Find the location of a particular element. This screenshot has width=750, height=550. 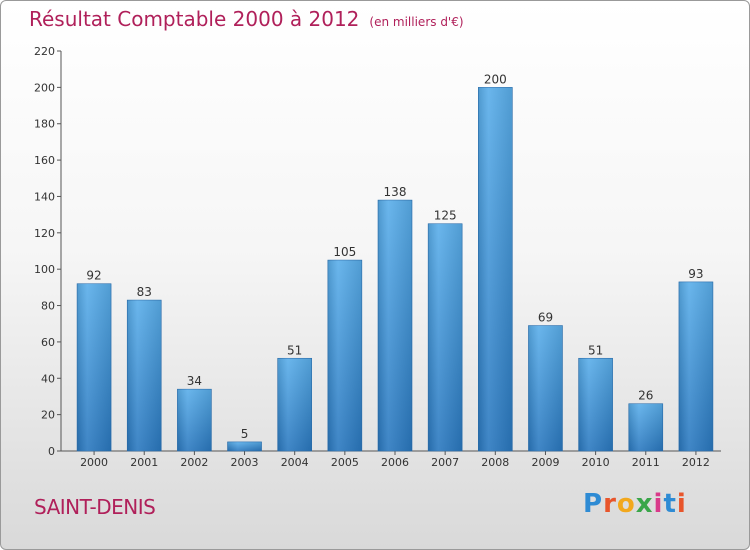

data-label: 69 is located at coordinates (545, 318).